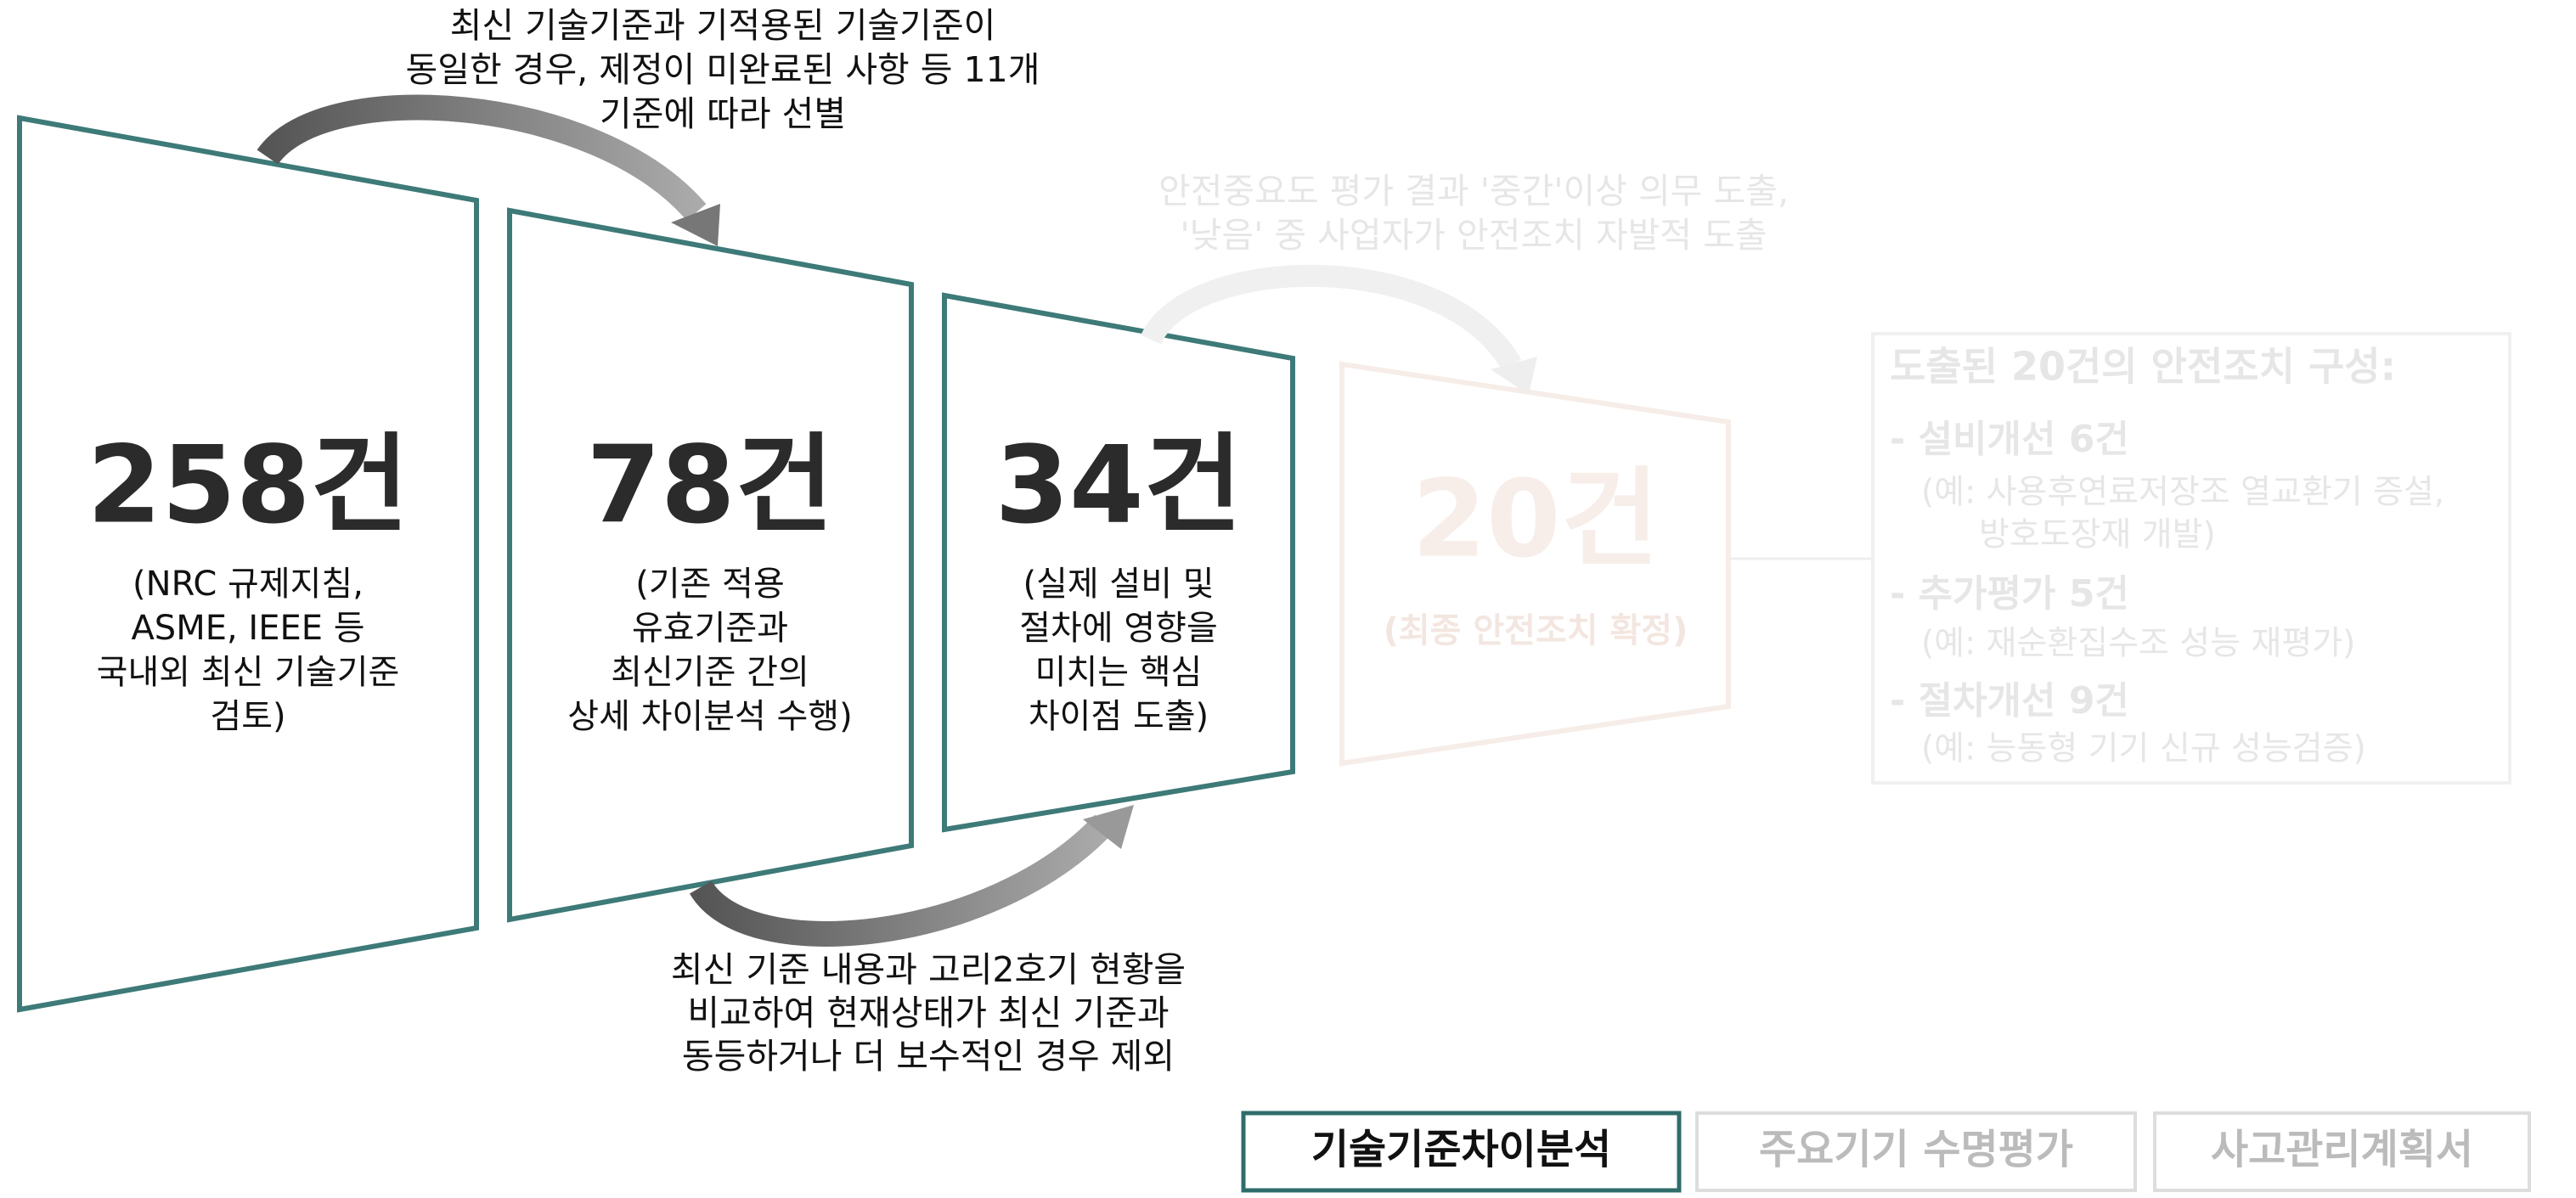 This screenshot has height=1198, width=2576. Describe the element at coordinates (710, 672) in the screenshot. I see `panel-desc: 최신기준 간의` at that location.